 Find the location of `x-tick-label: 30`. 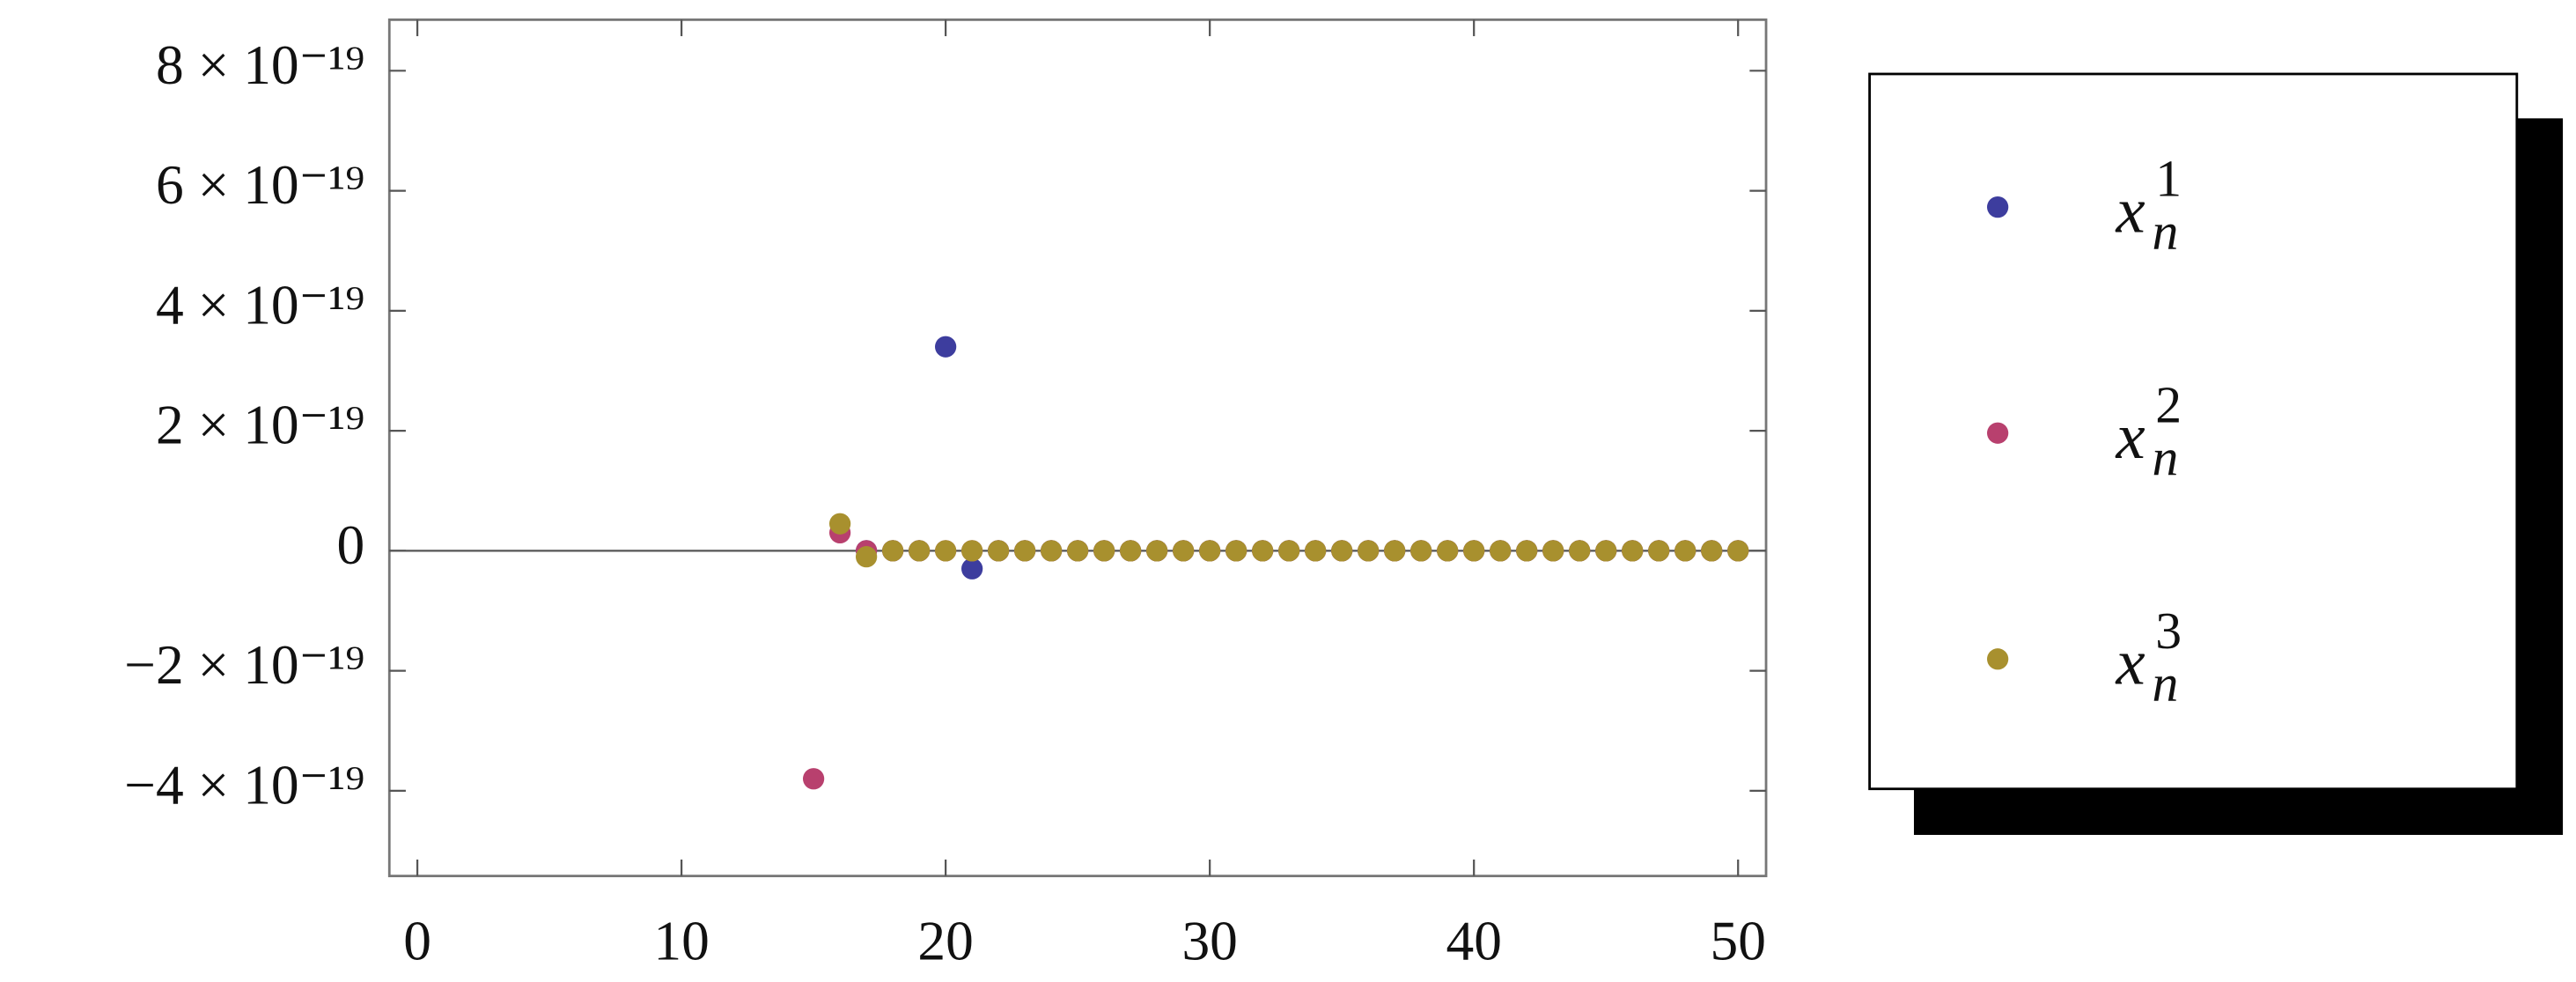

x-tick-label: 30 is located at coordinates (1209, 940).